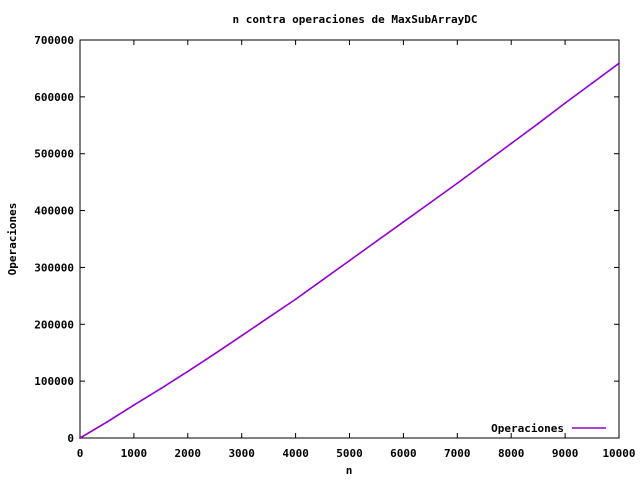  I want to click on x-tick-label: 10000, so click(618, 453).